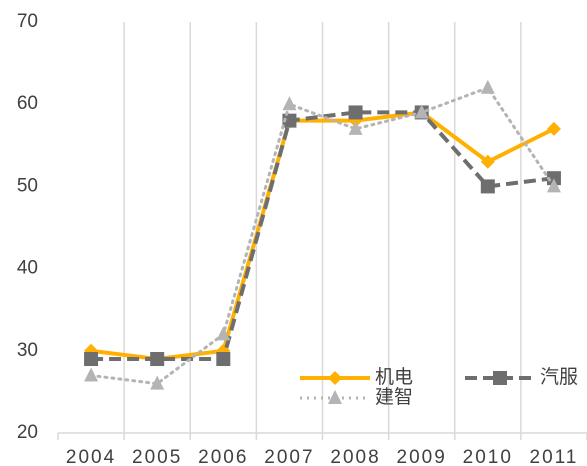 The width and height of the screenshot is (587, 466). What do you see at coordinates (488, 456) in the screenshot?
I see `x-tick-label: 2010` at bounding box center [488, 456].